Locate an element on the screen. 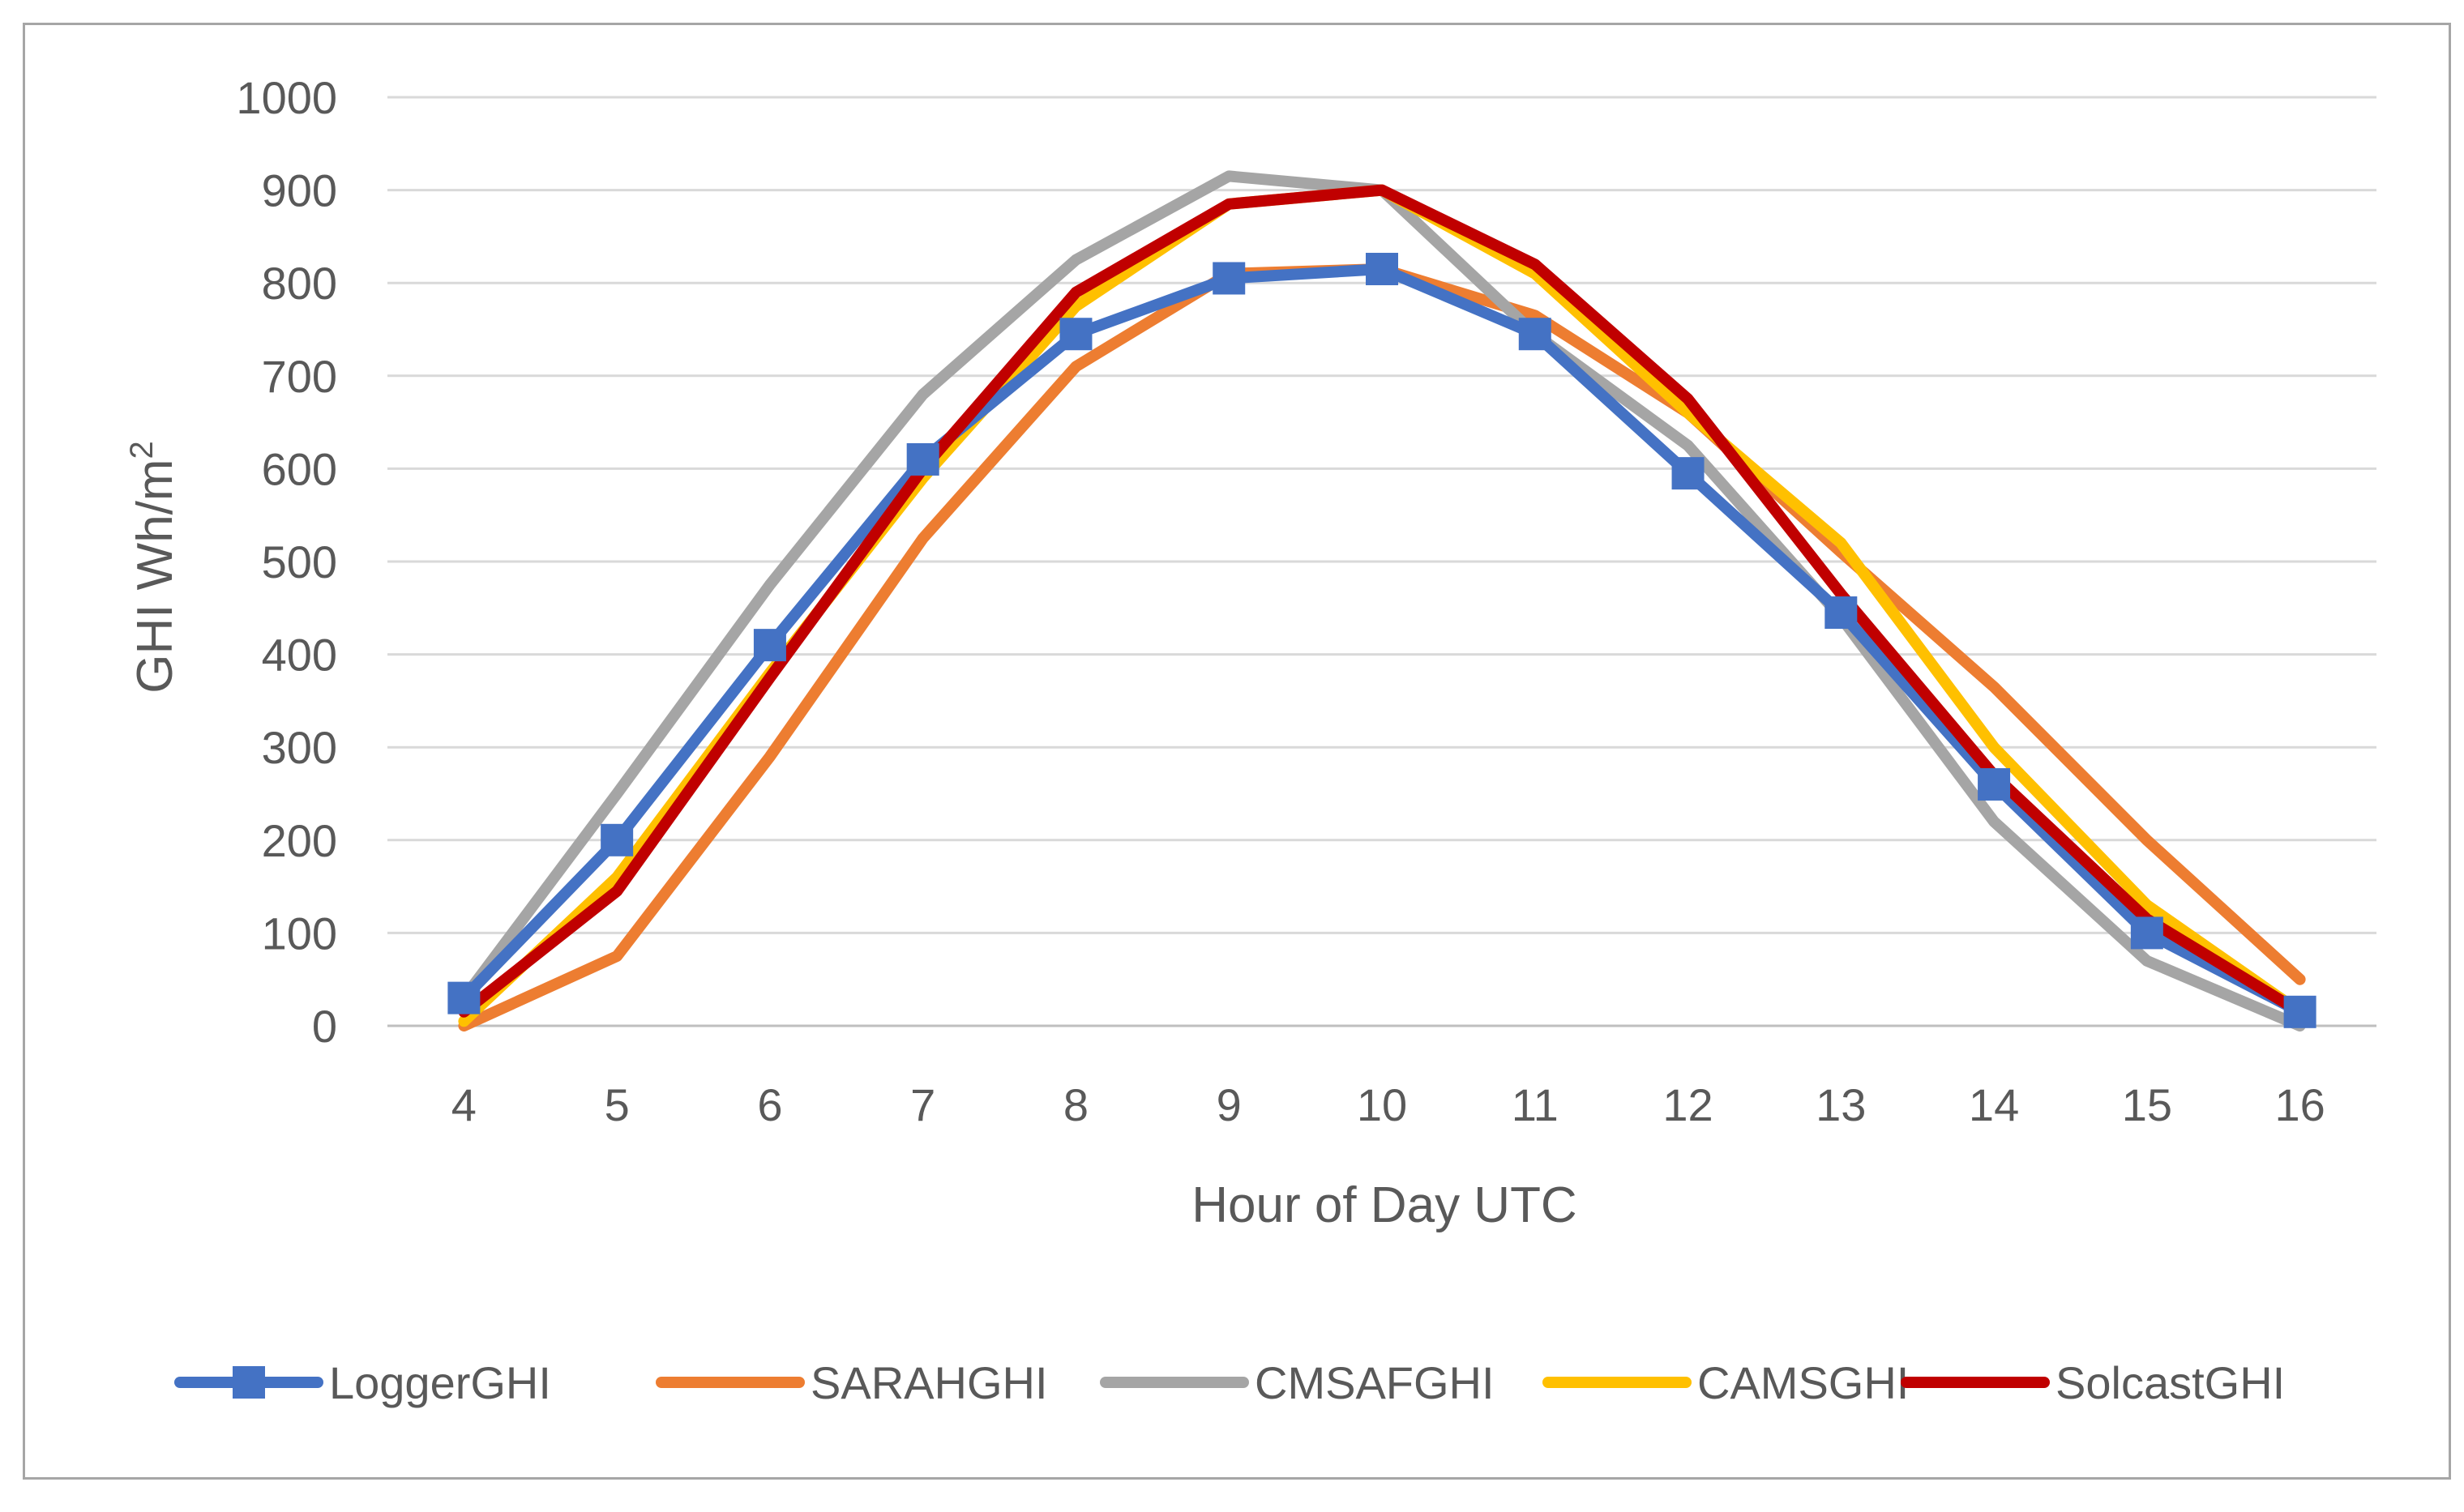 The image size is (2464, 1512). x-tick-label: 4 is located at coordinates (464, 1104).